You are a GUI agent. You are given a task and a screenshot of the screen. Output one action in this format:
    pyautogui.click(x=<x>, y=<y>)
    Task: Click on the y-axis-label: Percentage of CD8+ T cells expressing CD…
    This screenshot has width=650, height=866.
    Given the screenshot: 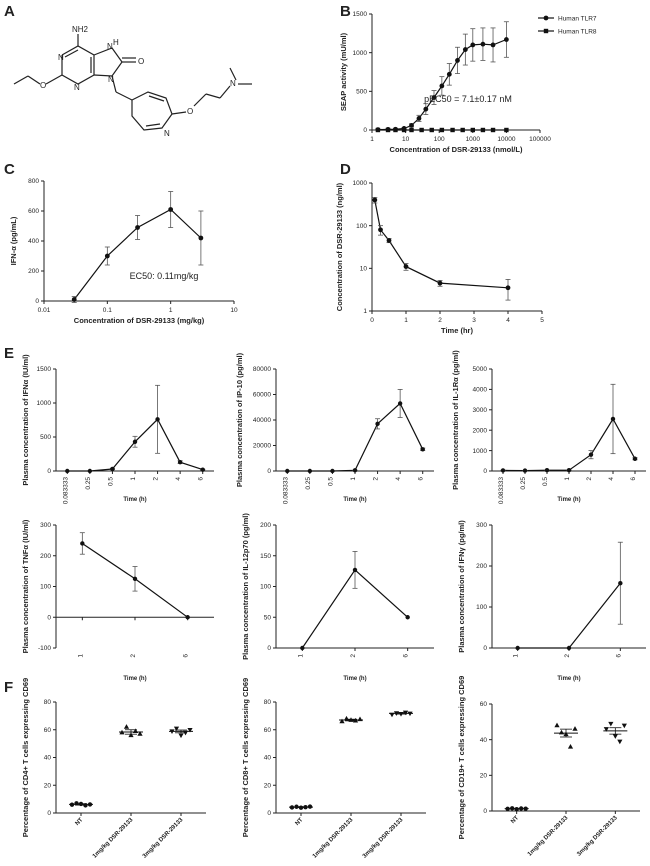 What is the action you would take?
    pyautogui.click(x=245, y=757)
    